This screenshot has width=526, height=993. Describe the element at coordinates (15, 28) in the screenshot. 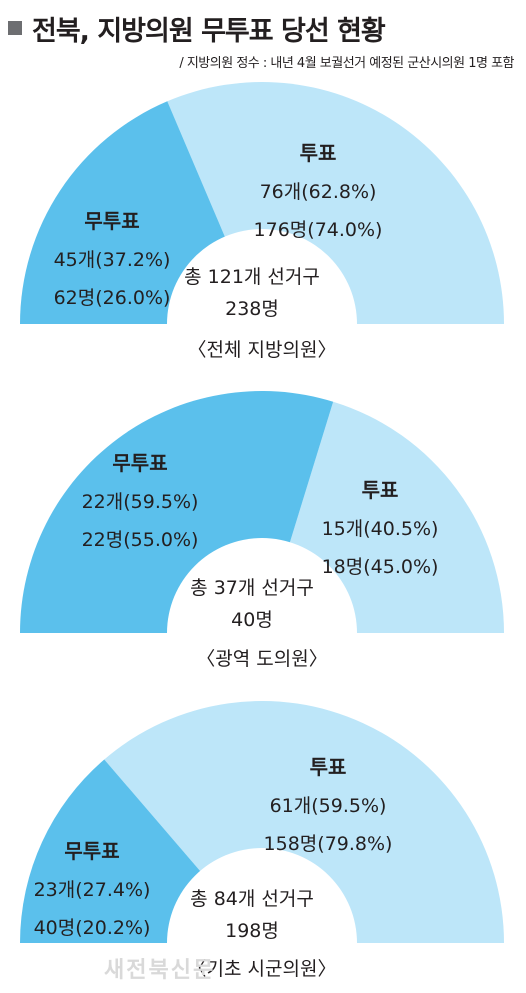

I see `title-bullet-icon` at that location.